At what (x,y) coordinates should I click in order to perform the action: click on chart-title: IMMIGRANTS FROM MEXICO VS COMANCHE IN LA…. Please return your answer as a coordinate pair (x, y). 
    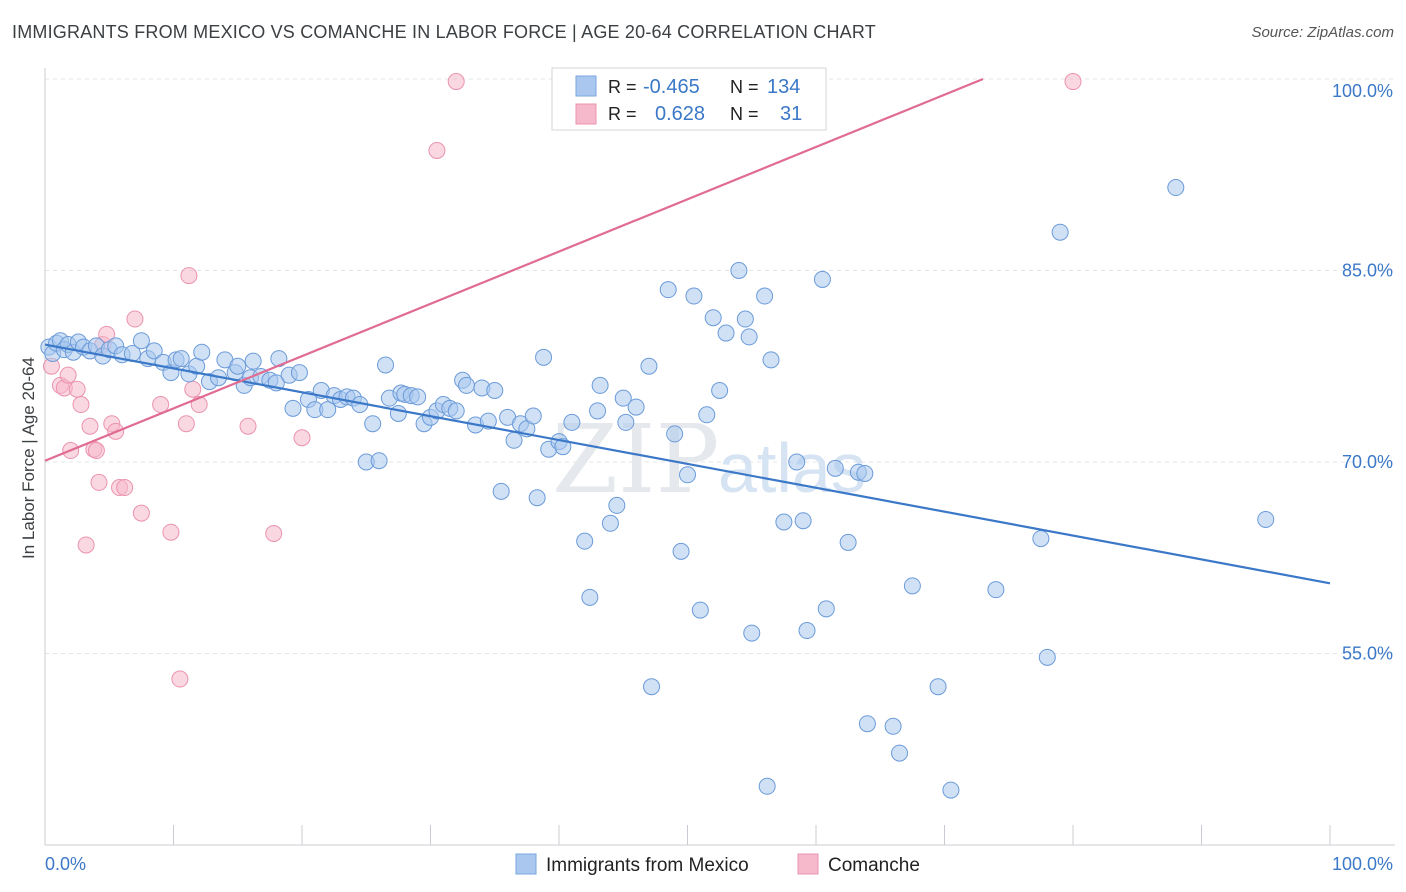
    Looking at the image, I should click on (444, 32).